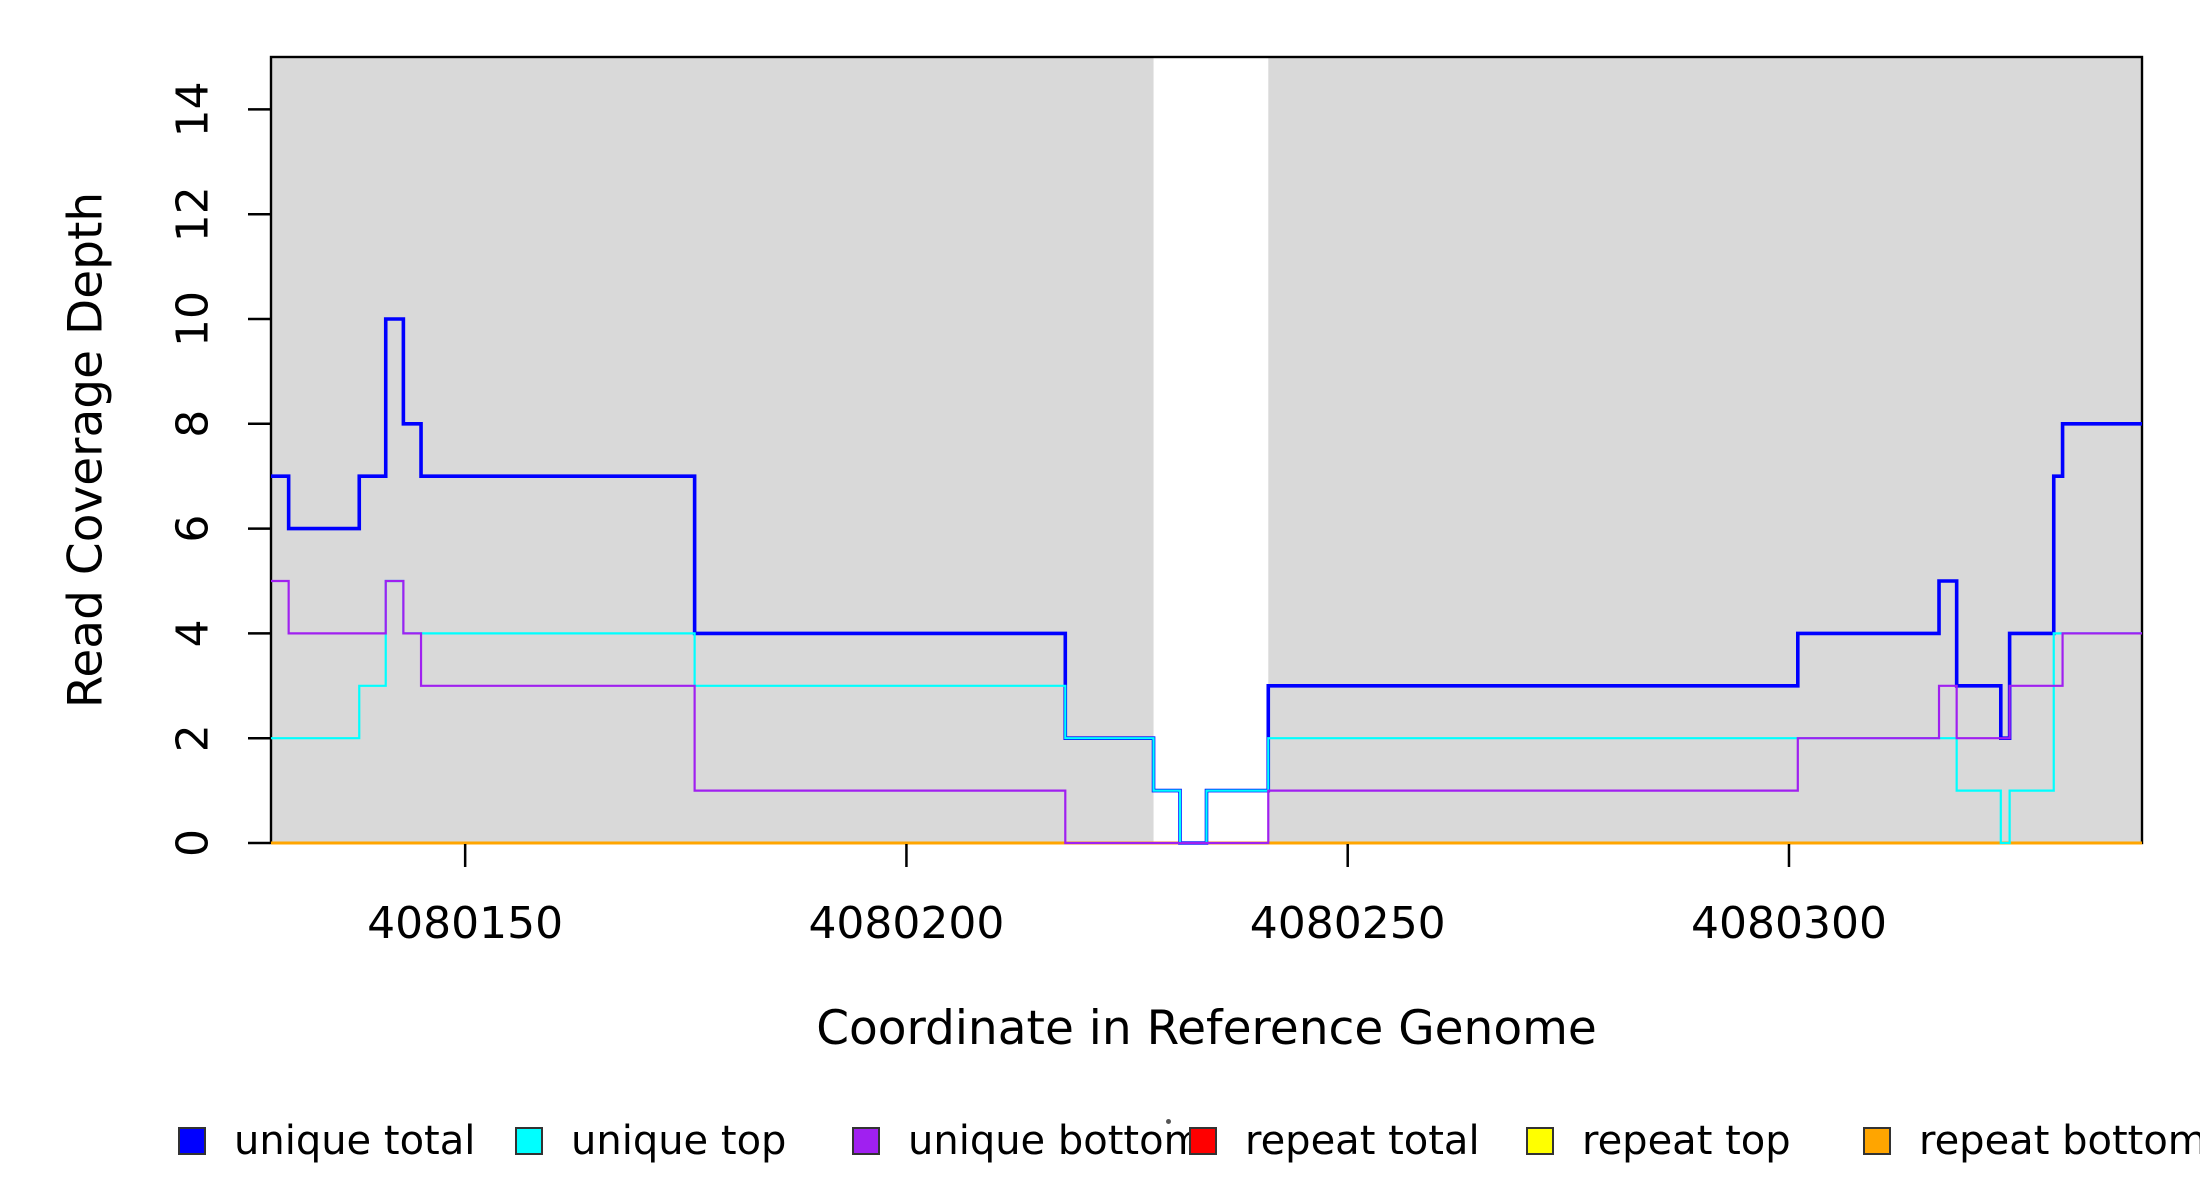  I want to click on unique-total-swatch-icon, so click(192, 1141).